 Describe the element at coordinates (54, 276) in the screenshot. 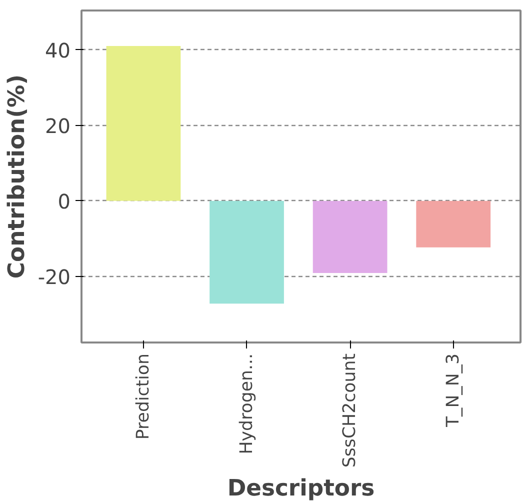

I see `y-tick-label: -20` at that location.